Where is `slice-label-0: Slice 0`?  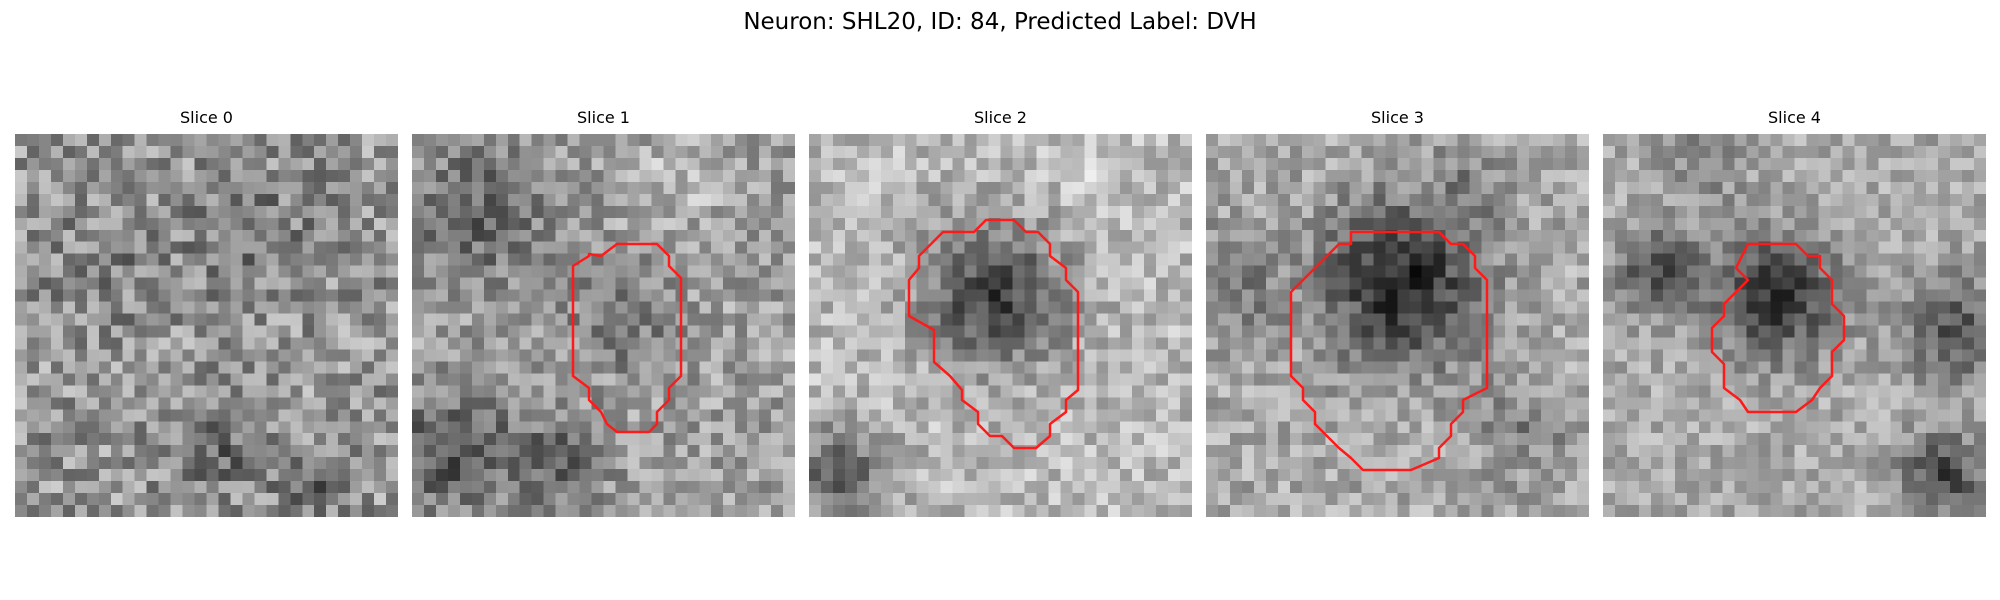 slice-label-0: Slice 0 is located at coordinates (206, 117).